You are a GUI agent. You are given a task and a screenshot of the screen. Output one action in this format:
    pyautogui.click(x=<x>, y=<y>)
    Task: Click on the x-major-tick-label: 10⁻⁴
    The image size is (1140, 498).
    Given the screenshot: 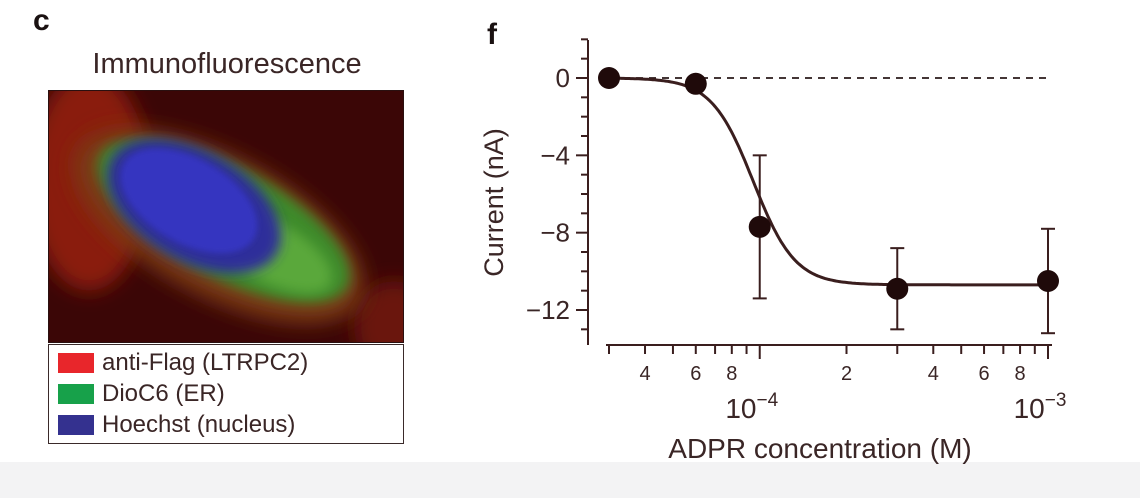 What is the action you would take?
    pyautogui.click(x=751, y=407)
    